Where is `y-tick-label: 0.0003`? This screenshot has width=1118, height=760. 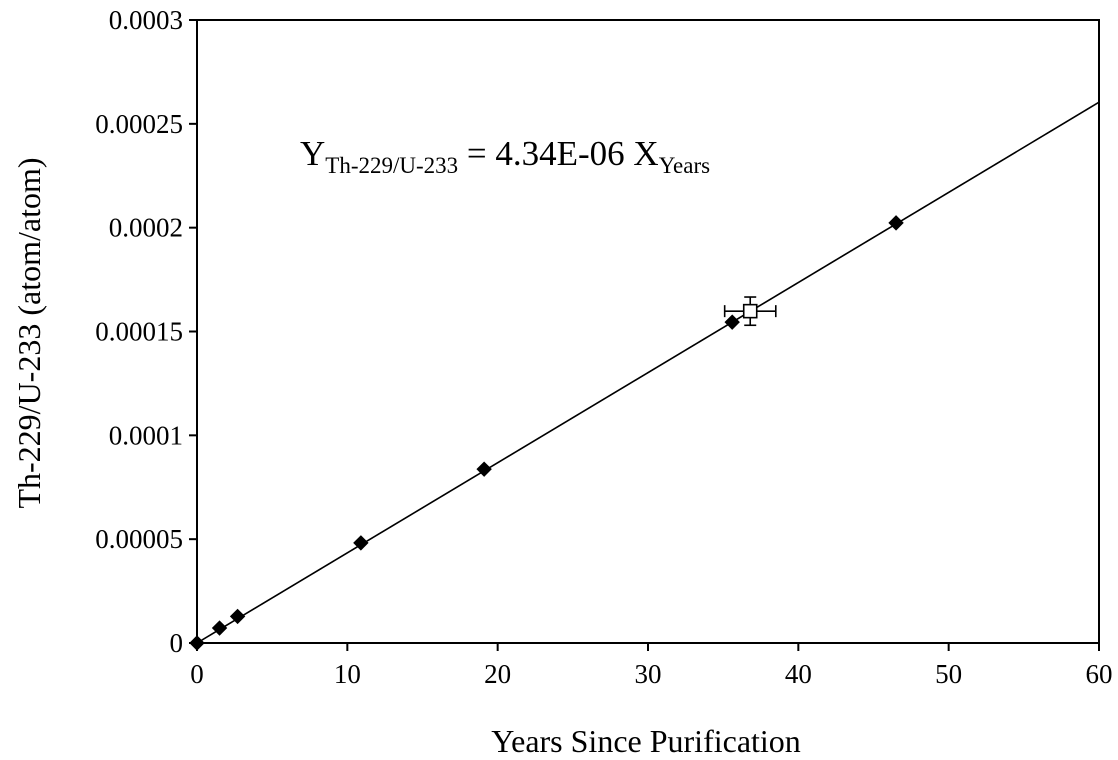
y-tick-label: 0.0003 is located at coordinates (146, 20).